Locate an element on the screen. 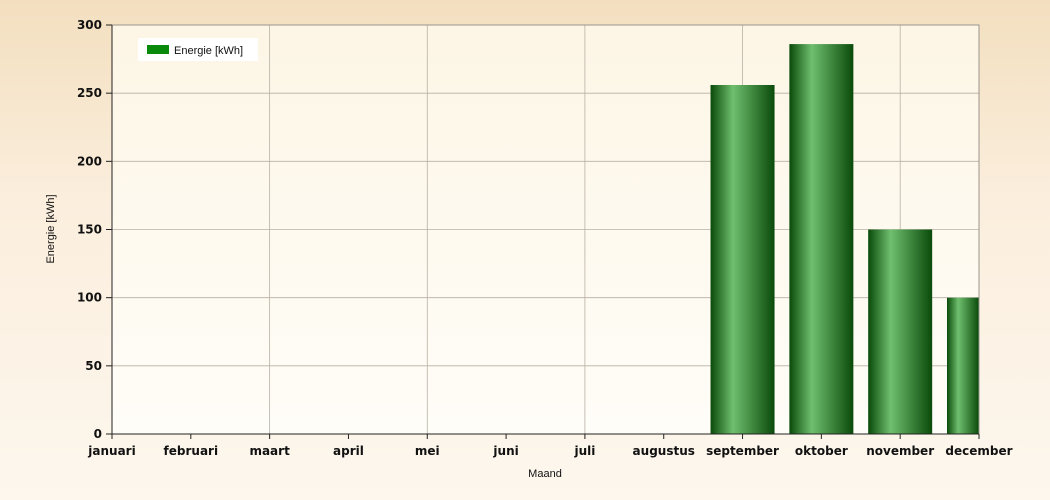 The height and width of the screenshot is (500, 1050). bar-september is located at coordinates (742, 259).